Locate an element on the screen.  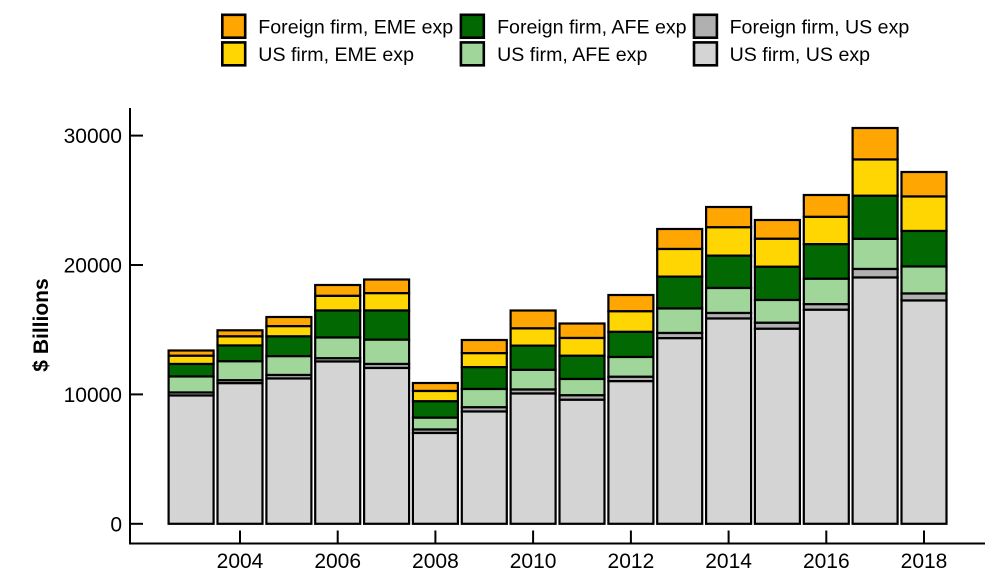
svg-text: 20000 is located at coordinates (93, 266).